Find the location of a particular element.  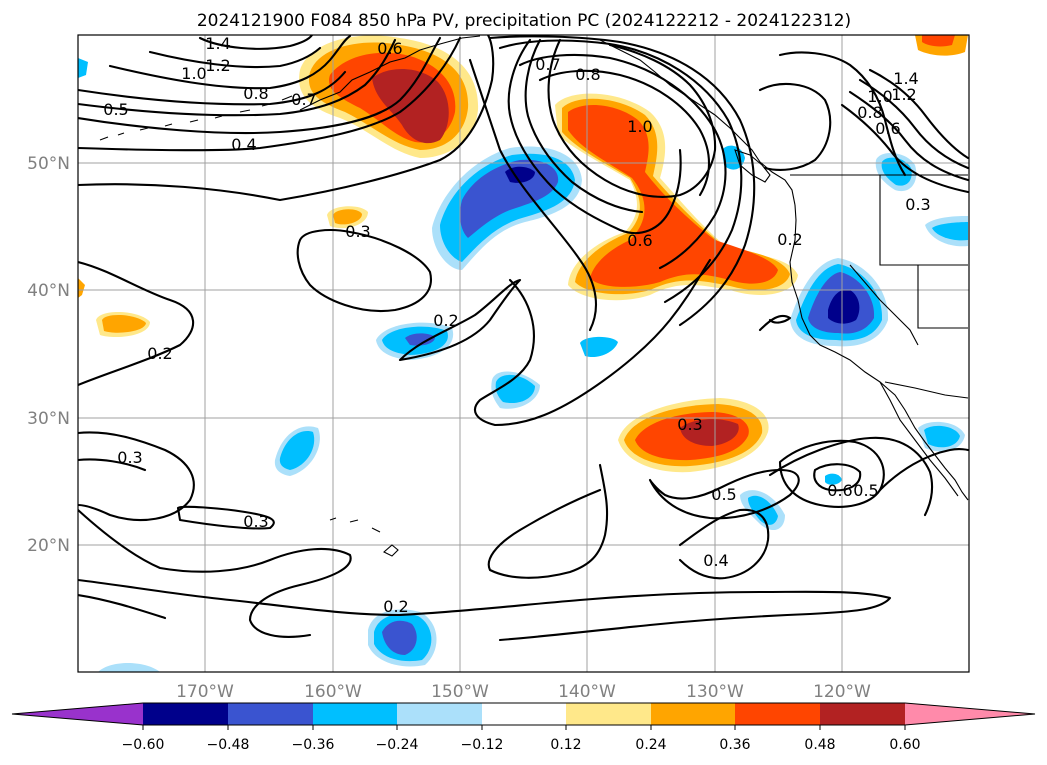

colorbar-tick-label: −0.36 is located at coordinates (313, 745).